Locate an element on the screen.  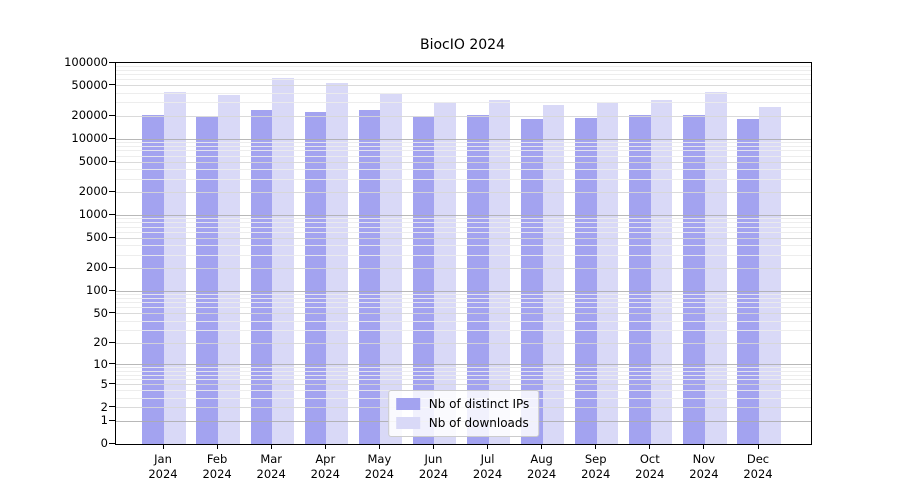
legend-label-distinct-ips: Nb of distinct IPs is located at coordinates (479, 404).